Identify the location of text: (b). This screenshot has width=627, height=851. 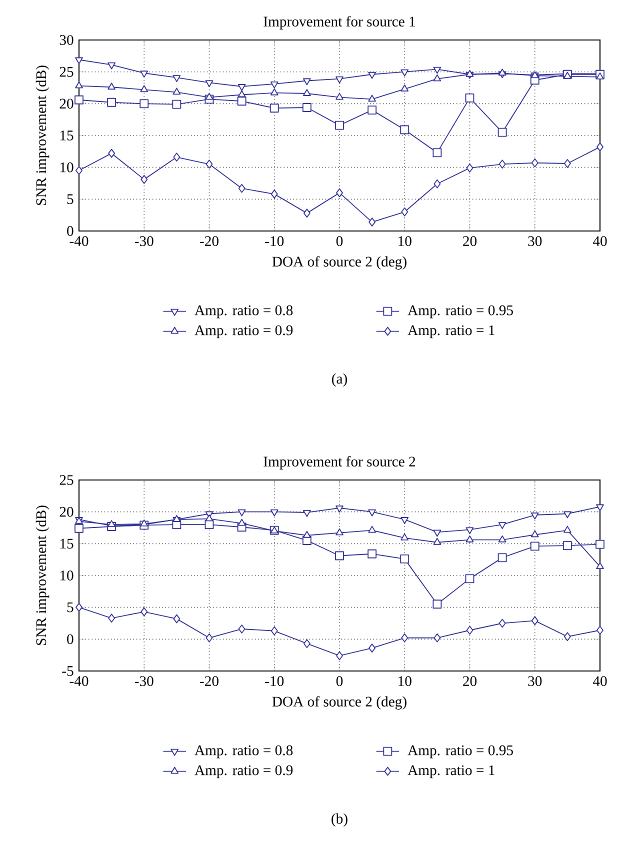
(340, 820).